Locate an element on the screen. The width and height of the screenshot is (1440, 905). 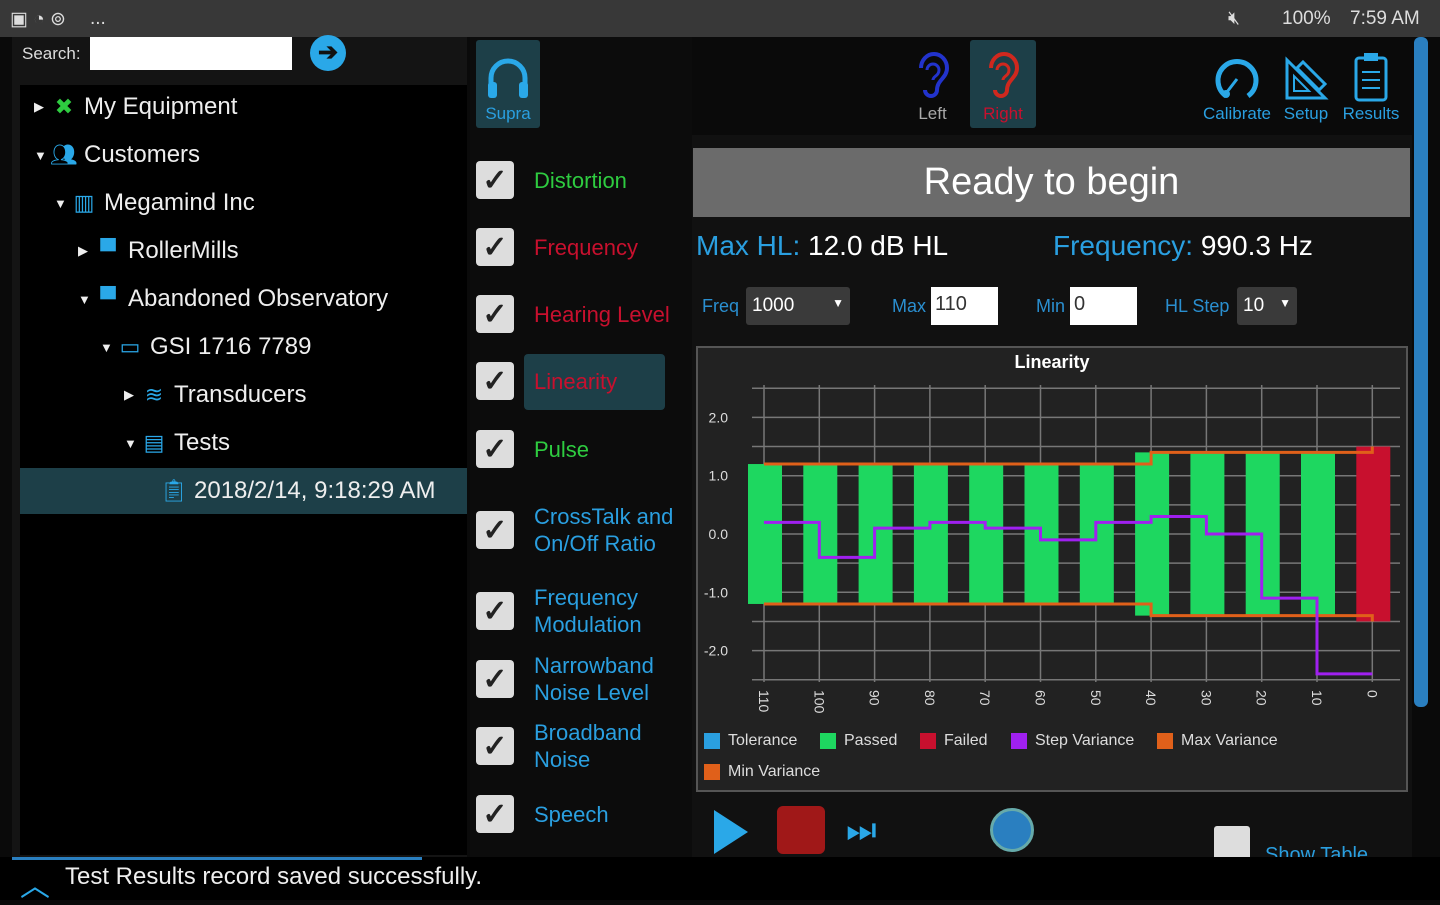
tree-item: ▼ ▀ Abandoned Observatory is located at coordinates (233, 299).